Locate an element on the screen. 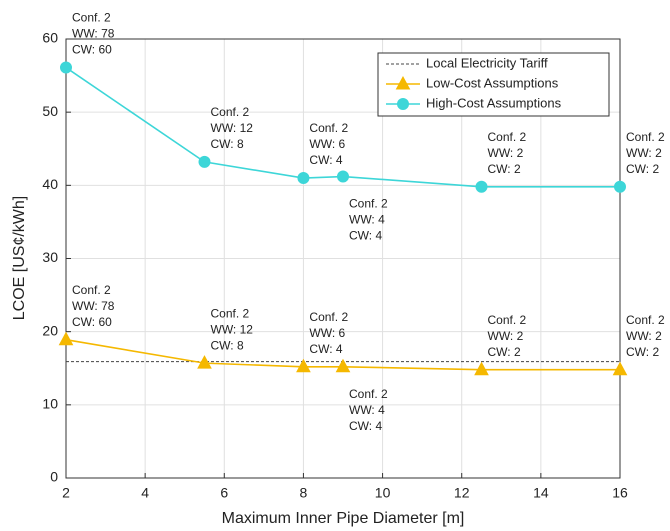 Image resolution: width=670 pixels, height=531 pixels. x-tick-label: 2 is located at coordinates (66, 493).